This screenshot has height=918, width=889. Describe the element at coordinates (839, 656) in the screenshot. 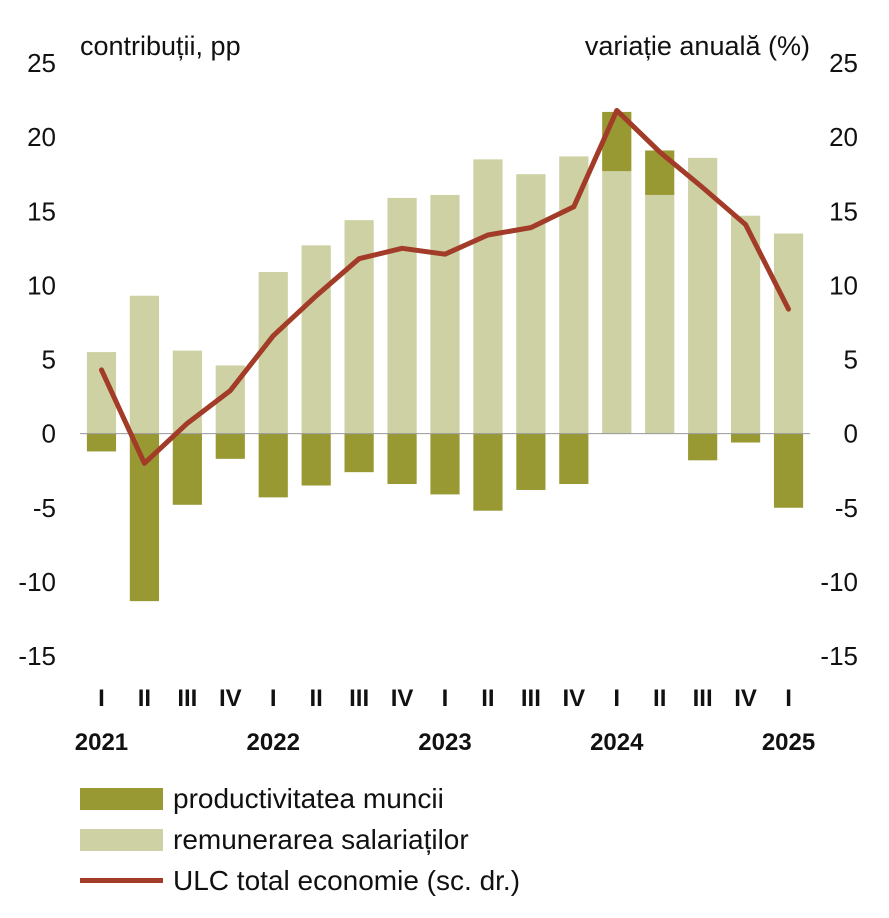

I see `right-tick-label: -15` at that location.